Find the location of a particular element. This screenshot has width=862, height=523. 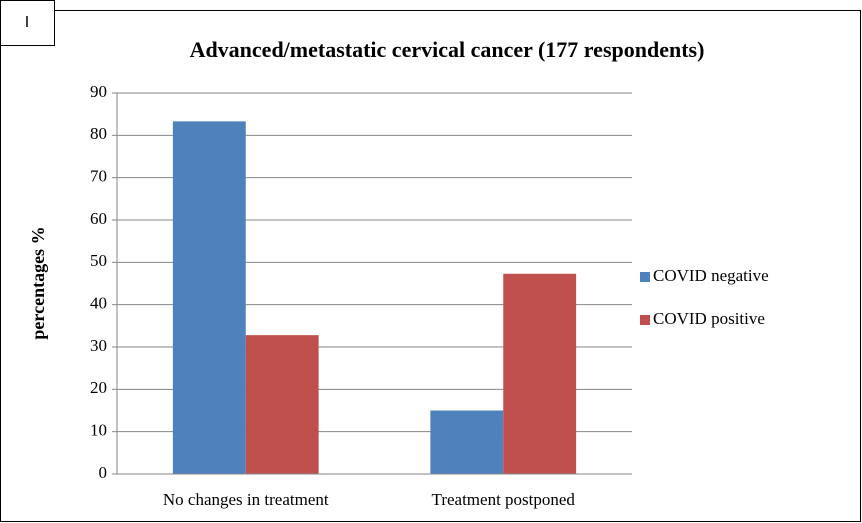

y-tick-label: 70 is located at coordinates (98, 176).